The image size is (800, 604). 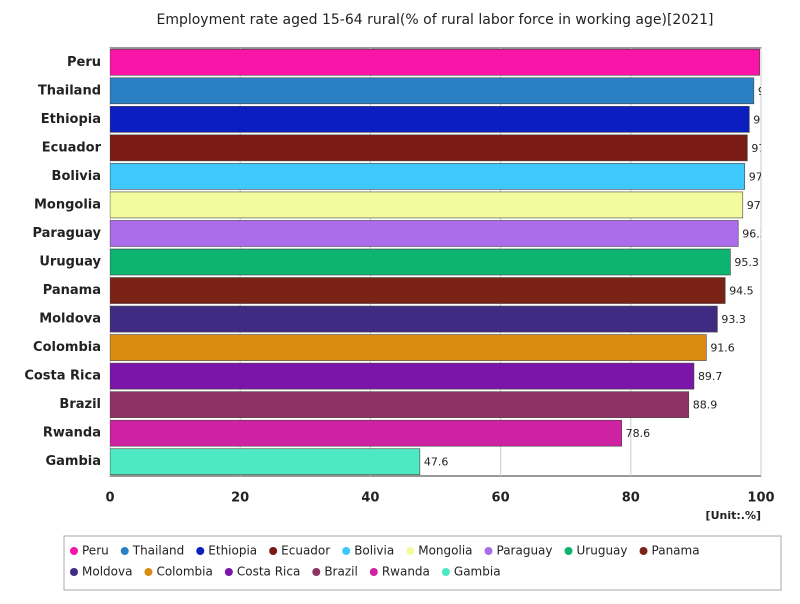 I want to click on y-tick-label: Brazil, so click(x=80, y=404).